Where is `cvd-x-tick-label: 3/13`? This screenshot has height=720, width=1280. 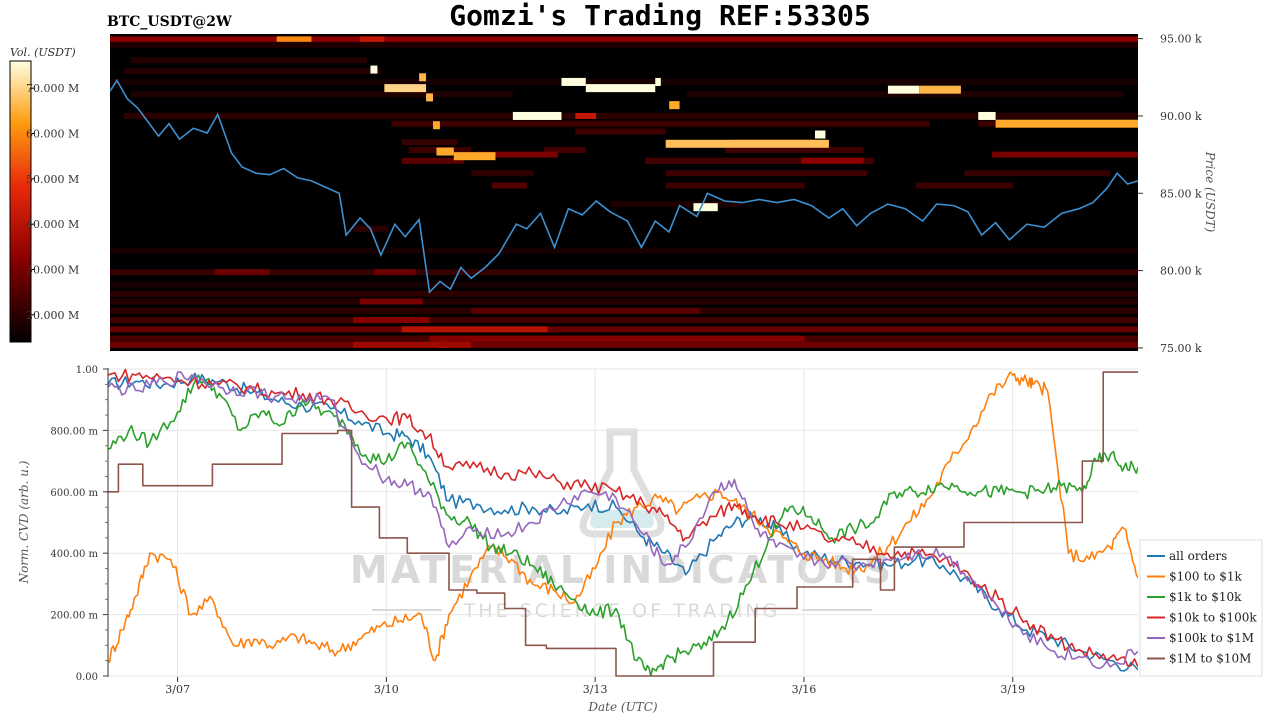 cvd-x-tick-label: 3/13 is located at coordinates (595, 689).